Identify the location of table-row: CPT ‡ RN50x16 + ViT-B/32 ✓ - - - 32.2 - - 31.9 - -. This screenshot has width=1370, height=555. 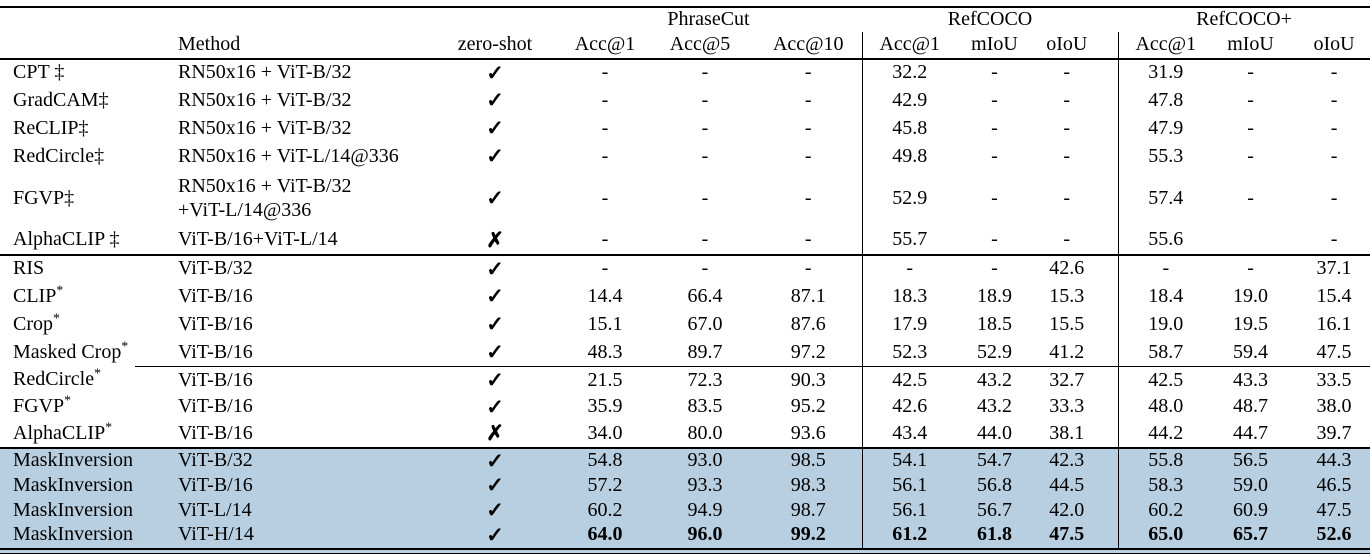
(685, 72).